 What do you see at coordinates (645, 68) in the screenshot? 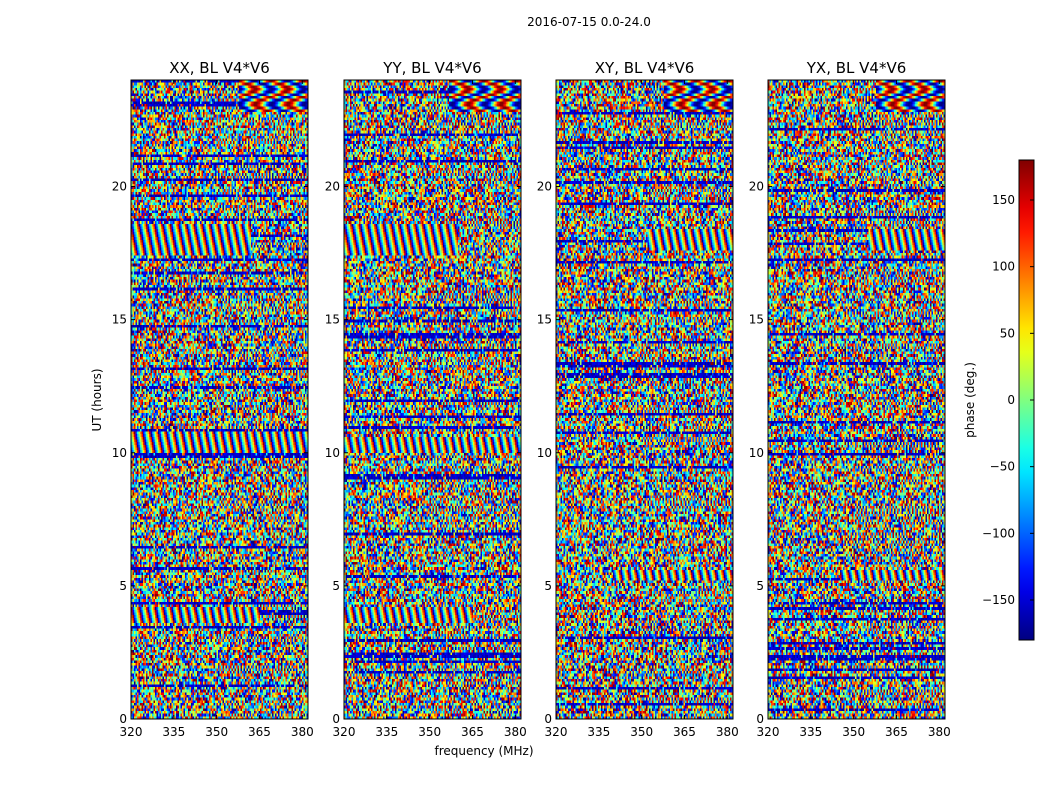
I see `panel-title: XY, BL V4*V6` at bounding box center [645, 68].